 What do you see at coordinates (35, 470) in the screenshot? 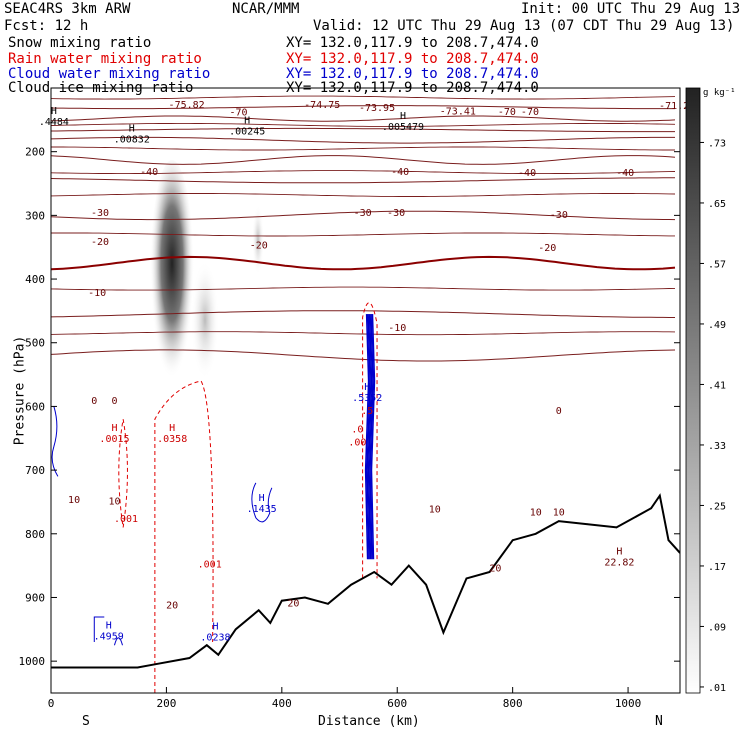
I see `y-tick-label: 700` at bounding box center [35, 470].